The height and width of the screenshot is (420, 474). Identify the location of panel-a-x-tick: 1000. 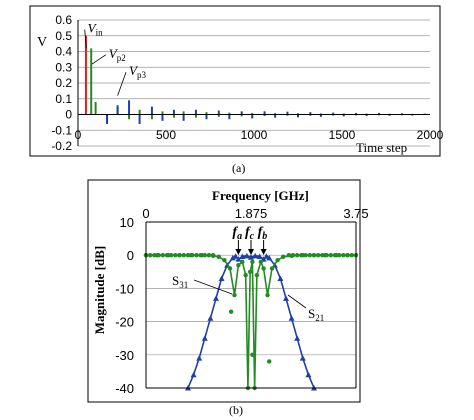
(254, 135).